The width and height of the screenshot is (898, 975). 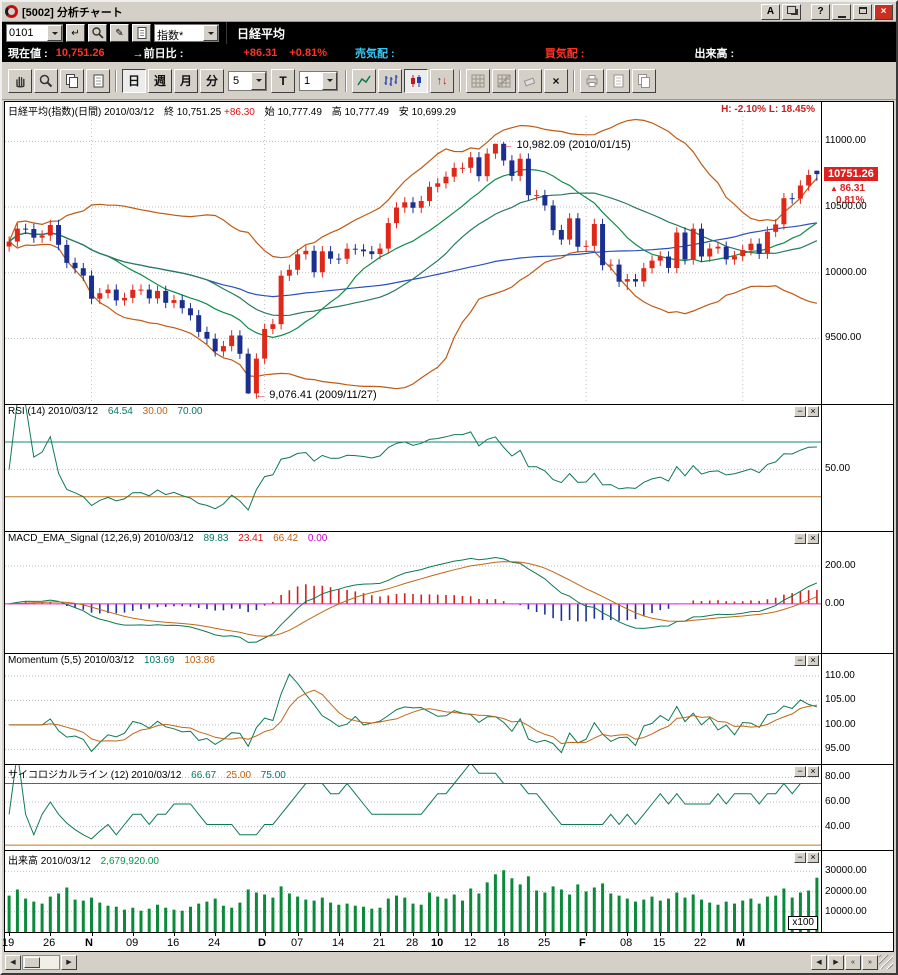 I want to click on line-chart-icon, so click(x=364, y=80).